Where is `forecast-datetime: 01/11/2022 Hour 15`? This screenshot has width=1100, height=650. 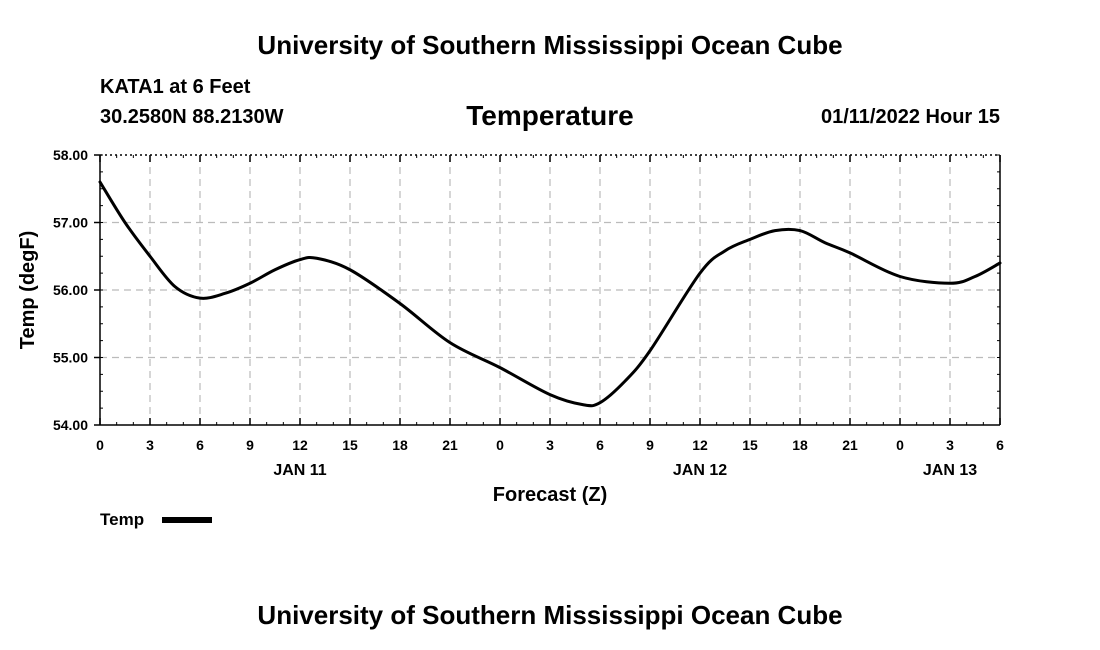 forecast-datetime: 01/11/2022 Hour 15 is located at coordinates (910, 117).